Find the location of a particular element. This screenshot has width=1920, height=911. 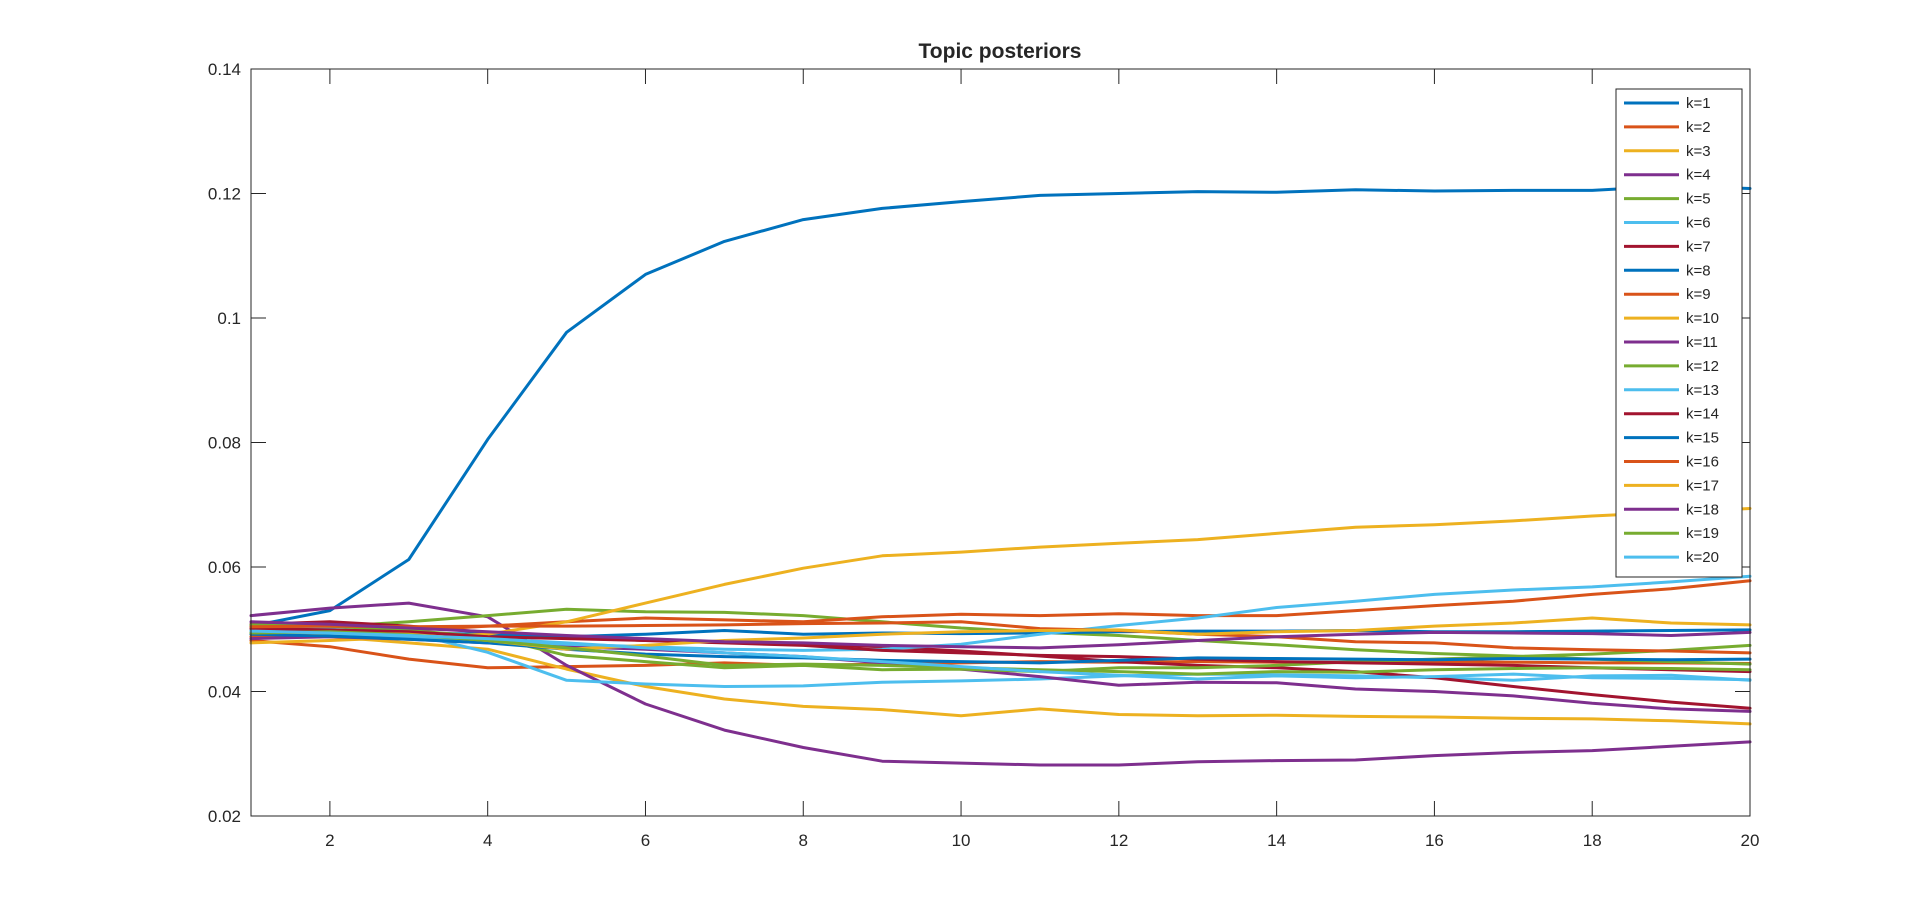

legend-label: k=1 is located at coordinates (1698, 103).